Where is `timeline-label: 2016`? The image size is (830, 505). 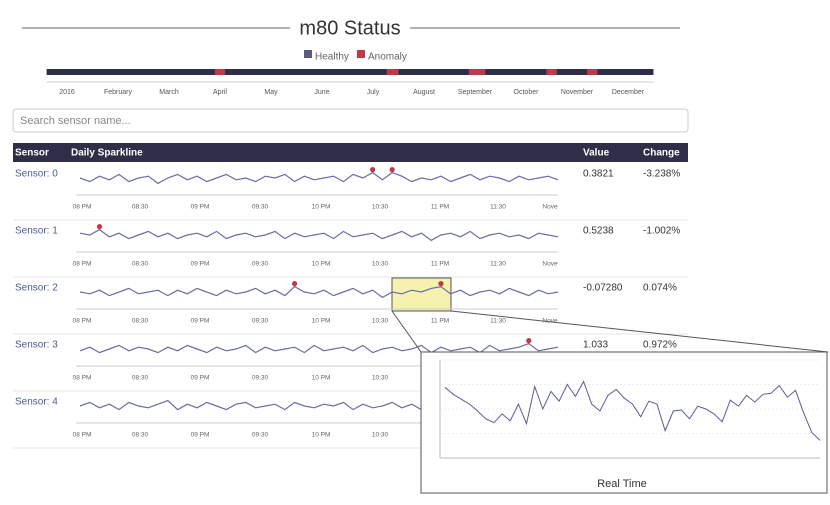 timeline-label: 2016 is located at coordinates (67, 92).